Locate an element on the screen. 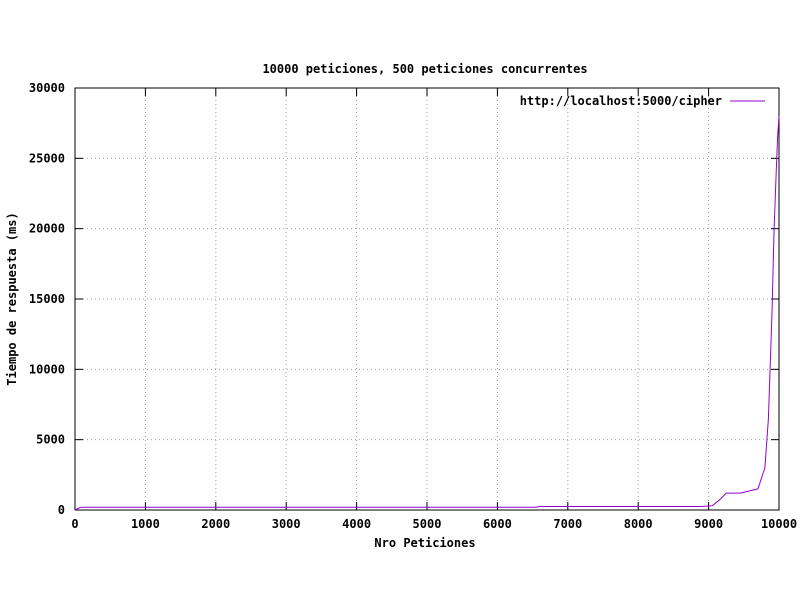 Image resolution: width=800 pixels, height=600 pixels. y-axis-label: Tiempo de respuesta (ms) is located at coordinates (12, 298).